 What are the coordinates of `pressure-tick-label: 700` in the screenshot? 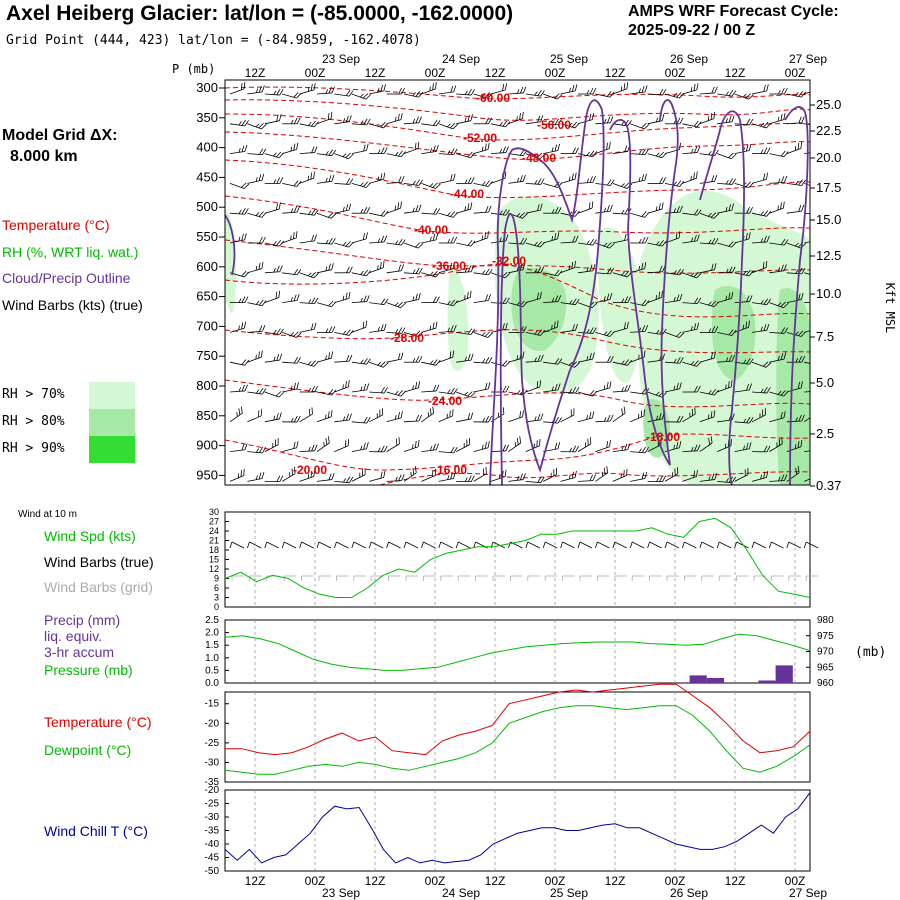 It's located at (207, 325).